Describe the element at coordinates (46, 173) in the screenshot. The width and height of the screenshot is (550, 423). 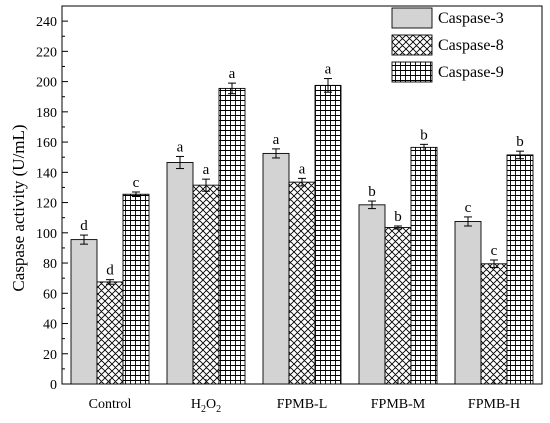
I see `y-tick-label: 140` at that location.